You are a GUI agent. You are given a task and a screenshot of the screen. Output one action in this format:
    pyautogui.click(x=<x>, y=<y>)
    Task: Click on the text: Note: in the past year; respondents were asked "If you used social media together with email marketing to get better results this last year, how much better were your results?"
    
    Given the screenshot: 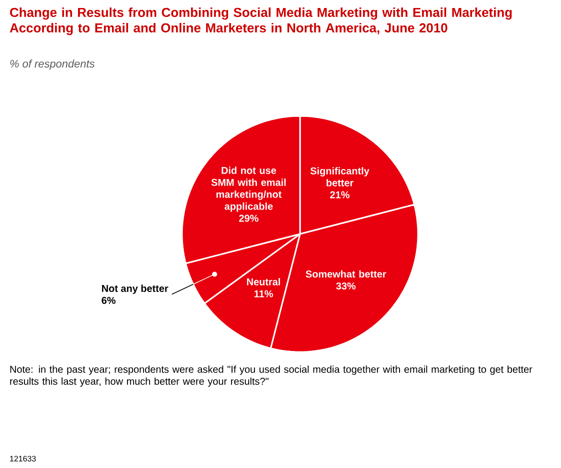 What is the action you would take?
    pyautogui.click(x=271, y=376)
    